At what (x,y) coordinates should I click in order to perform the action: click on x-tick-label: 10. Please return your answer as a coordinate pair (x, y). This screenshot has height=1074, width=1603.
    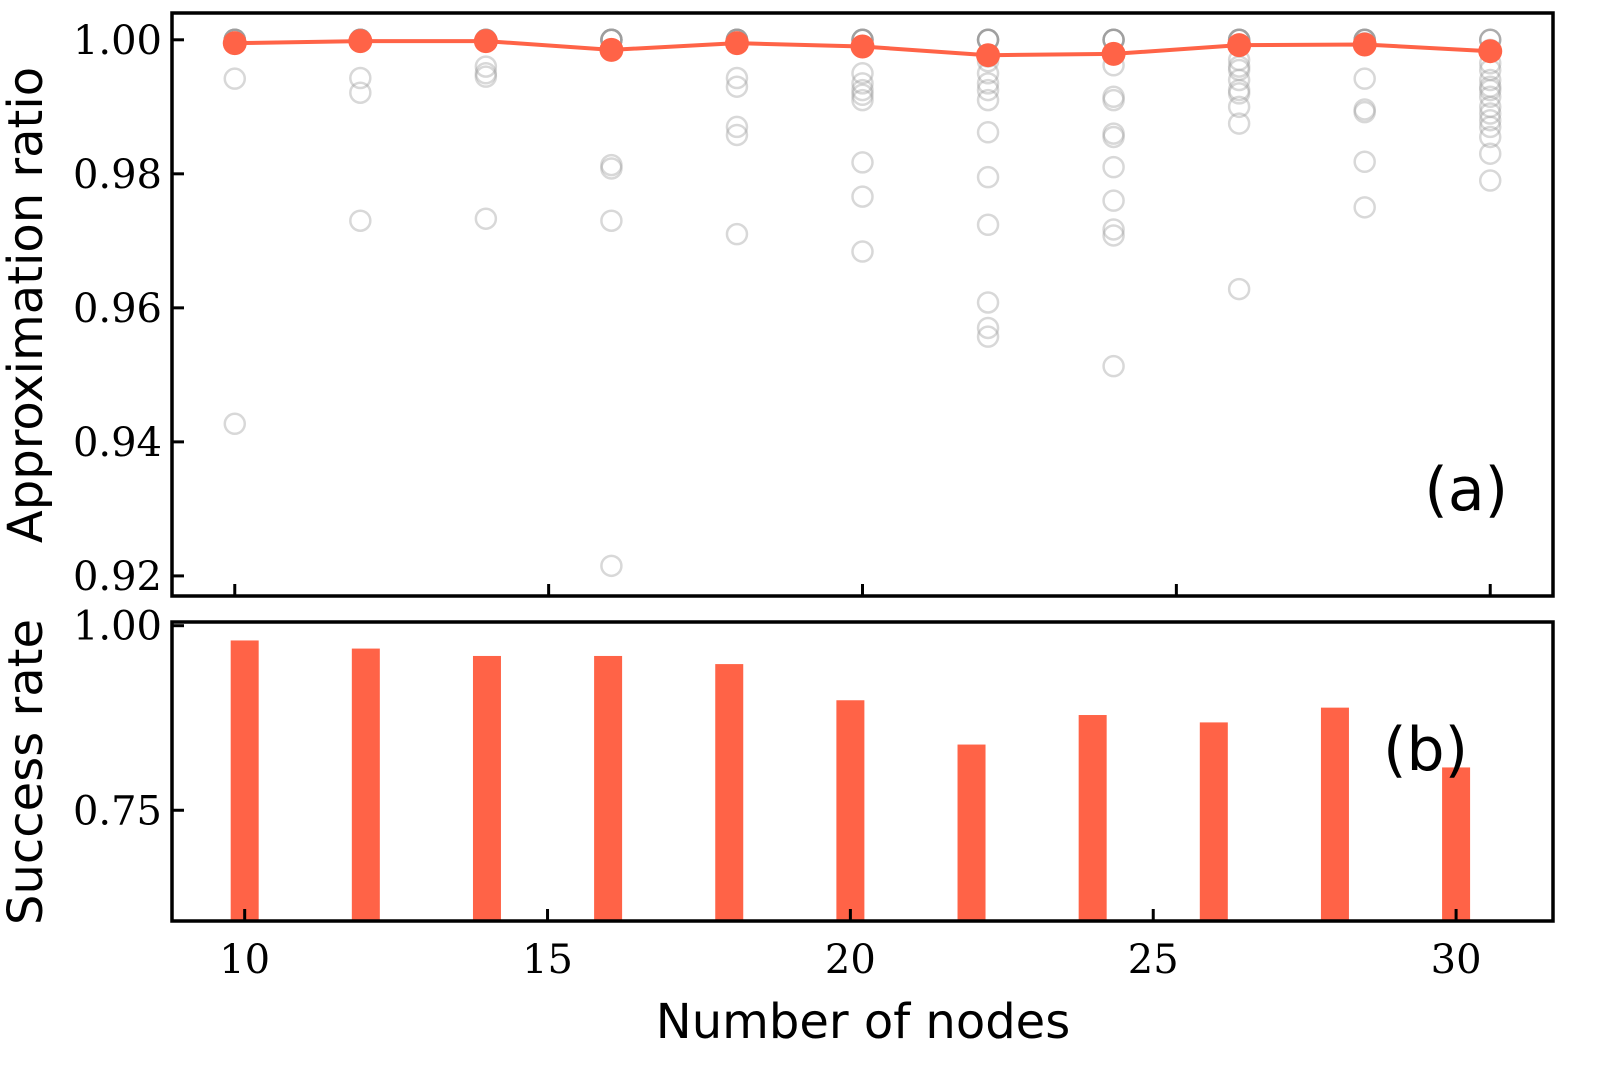
    Looking at the image, I should click on (244, 960).